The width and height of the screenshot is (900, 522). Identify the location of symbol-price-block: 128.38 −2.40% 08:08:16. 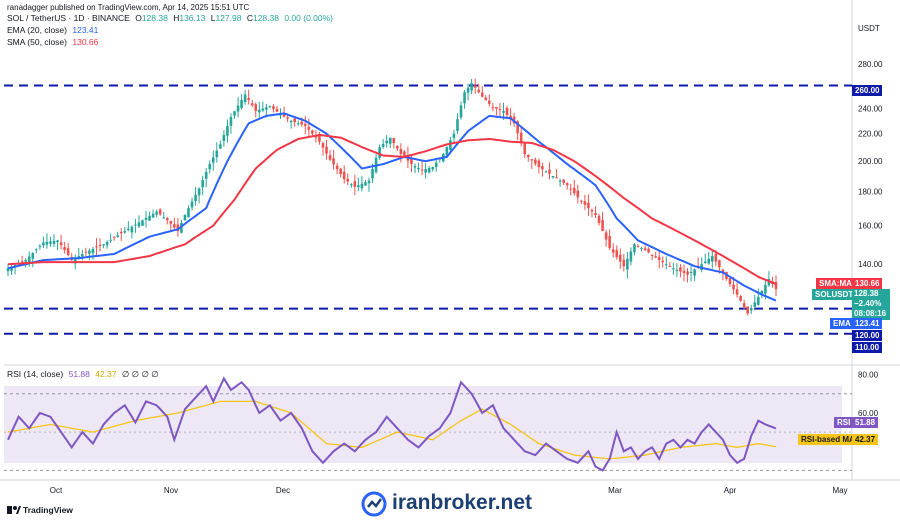
(871, 304).